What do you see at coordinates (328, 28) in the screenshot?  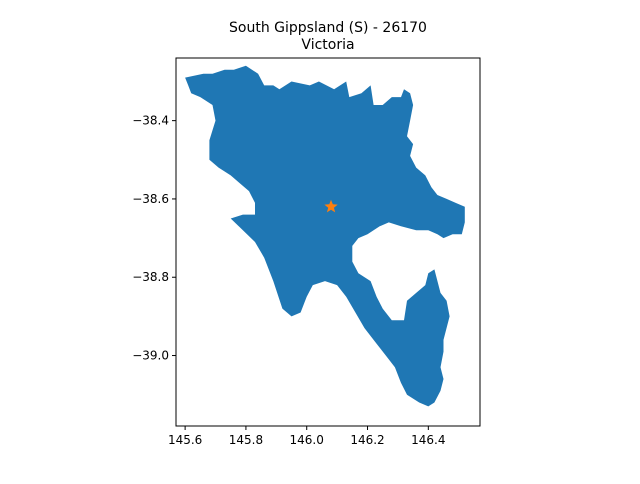 I see `map-title-line1: South Gippsland (S) - 26170` at bounding box center [328, 28].